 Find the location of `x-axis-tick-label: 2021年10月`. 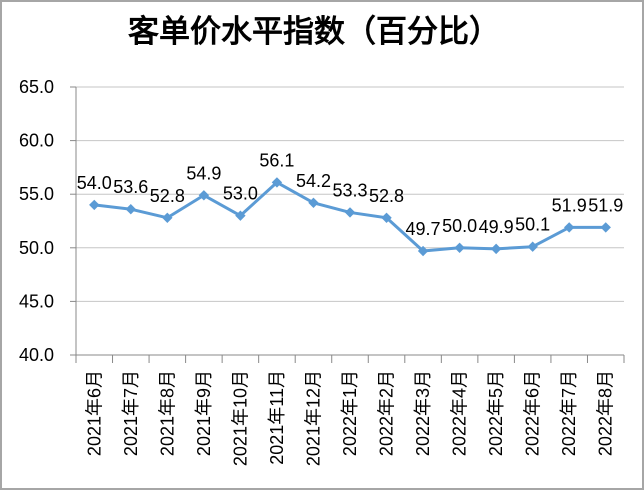

x-axis-tick-label: 2021年10月 is located at coordinates (240, 418).